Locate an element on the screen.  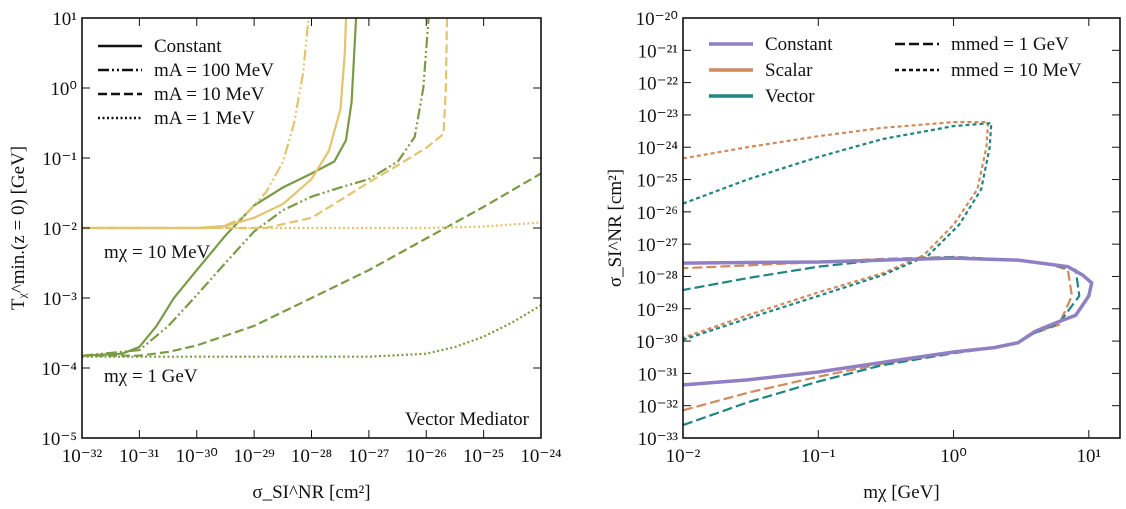
y-tick-label: 10⁻²⁹ is located at coordinates (658, 310).